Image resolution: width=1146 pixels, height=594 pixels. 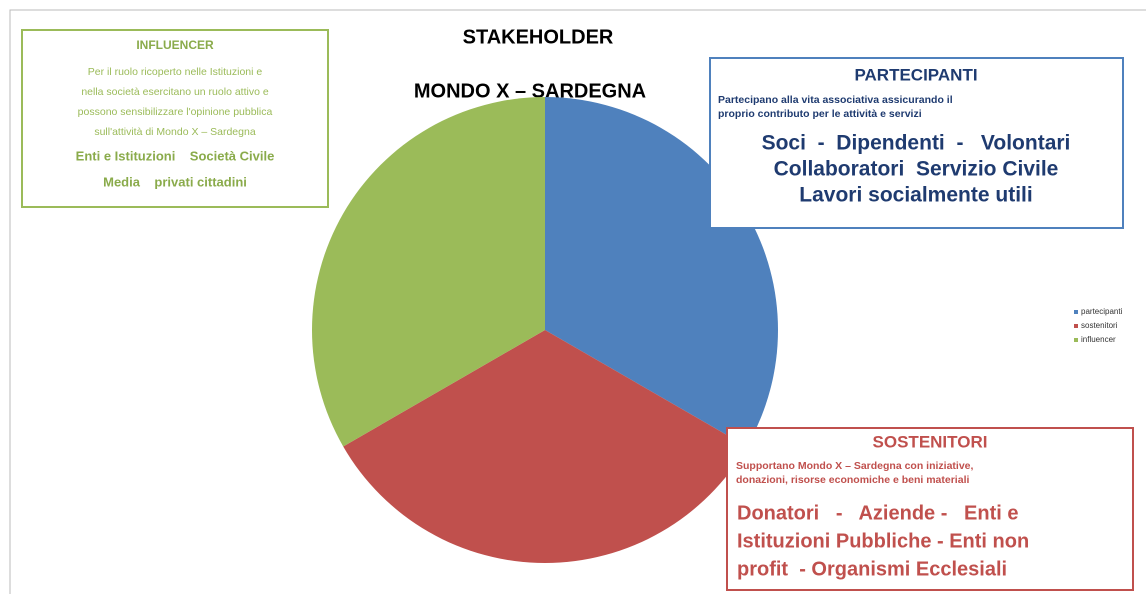 I want to click on annotation-item: Lavori socialmente utili, so click(x=915, y=195).